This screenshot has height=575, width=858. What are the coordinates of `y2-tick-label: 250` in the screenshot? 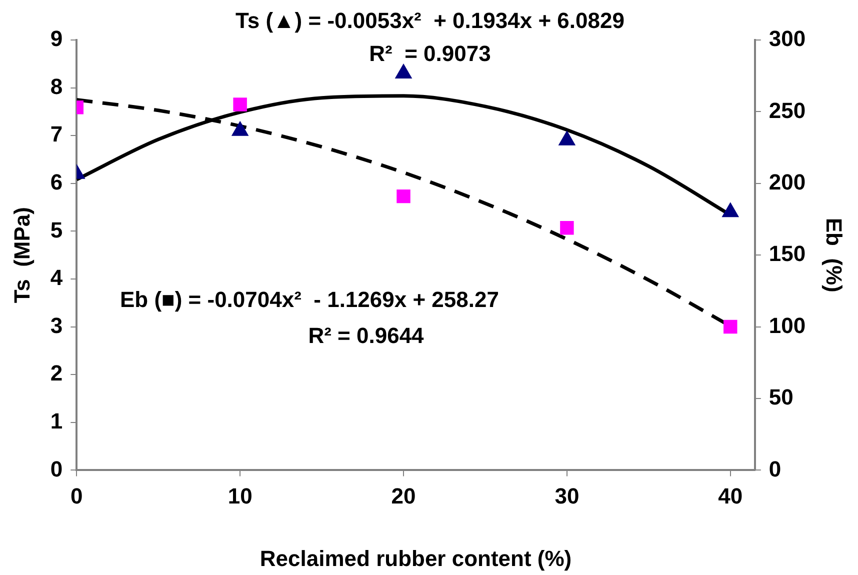 It's located at (787, 110).